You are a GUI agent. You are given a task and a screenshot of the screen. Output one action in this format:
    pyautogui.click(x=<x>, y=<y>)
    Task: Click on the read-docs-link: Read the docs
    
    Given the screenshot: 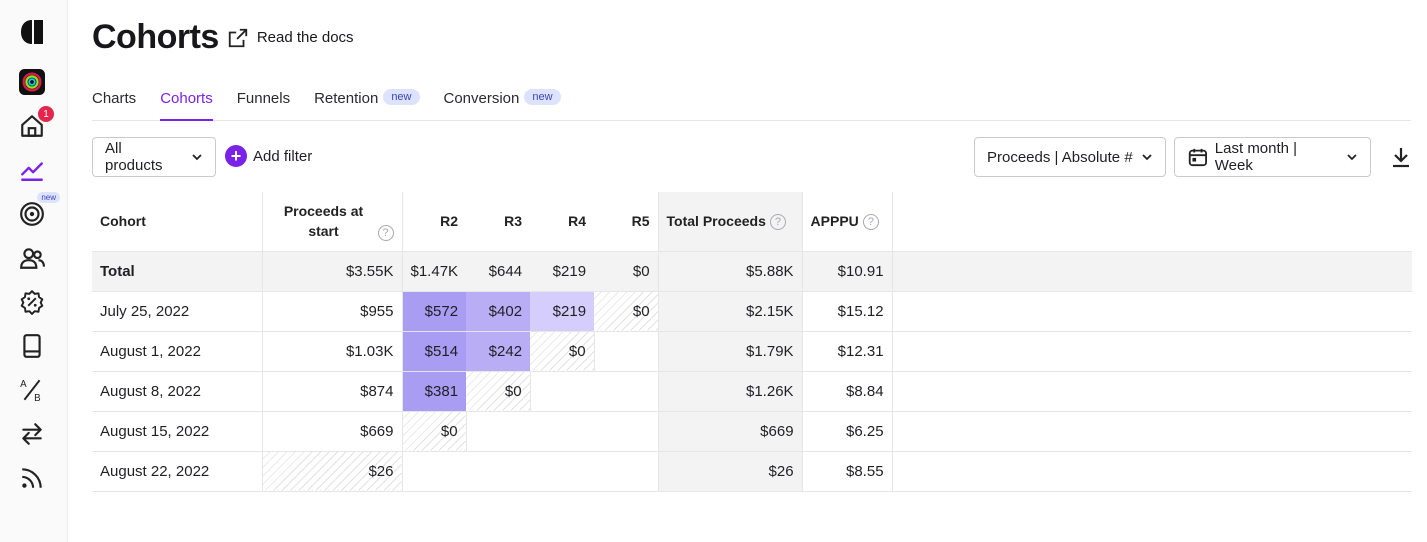 What is the action you would take?
    pyautogui.click(x=290, y=38)
    